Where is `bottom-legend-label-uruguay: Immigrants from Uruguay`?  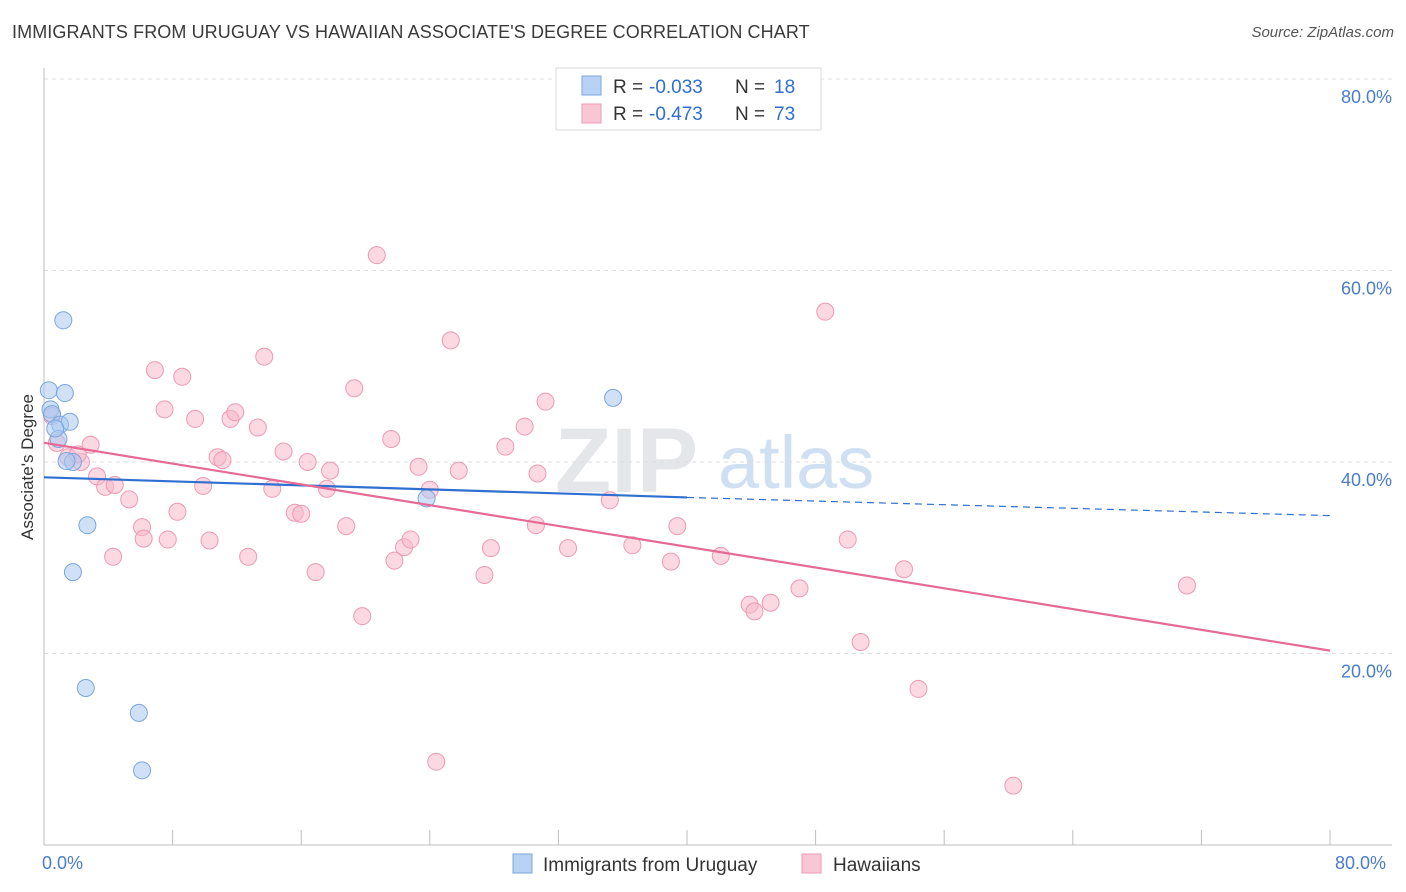 bottom-legend-label-uruguay: Immigrants from Uruguay is located at coordinates (650, 865).